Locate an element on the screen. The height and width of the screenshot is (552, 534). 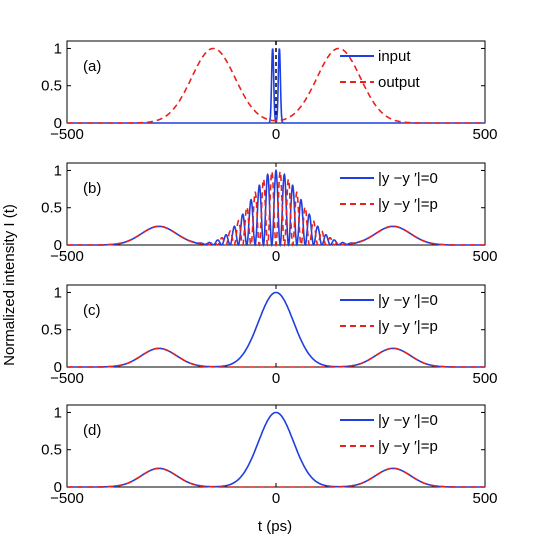
panel-label: (b) is located at coordinates (92, 188).